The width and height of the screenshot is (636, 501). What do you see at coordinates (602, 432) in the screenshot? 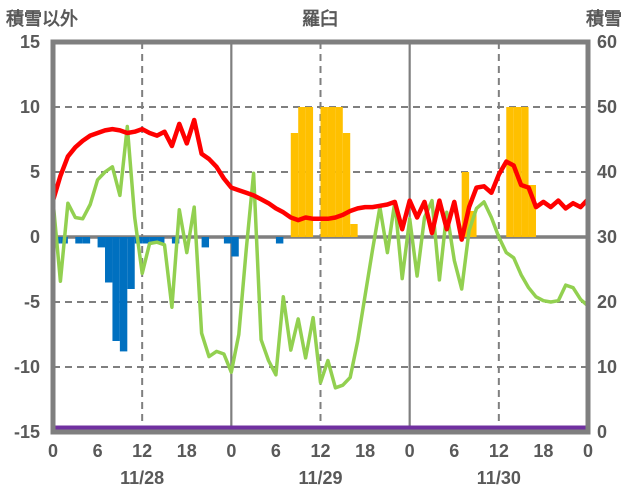
I see `right-axis-tick: 0` at bounding box center [602, 432].